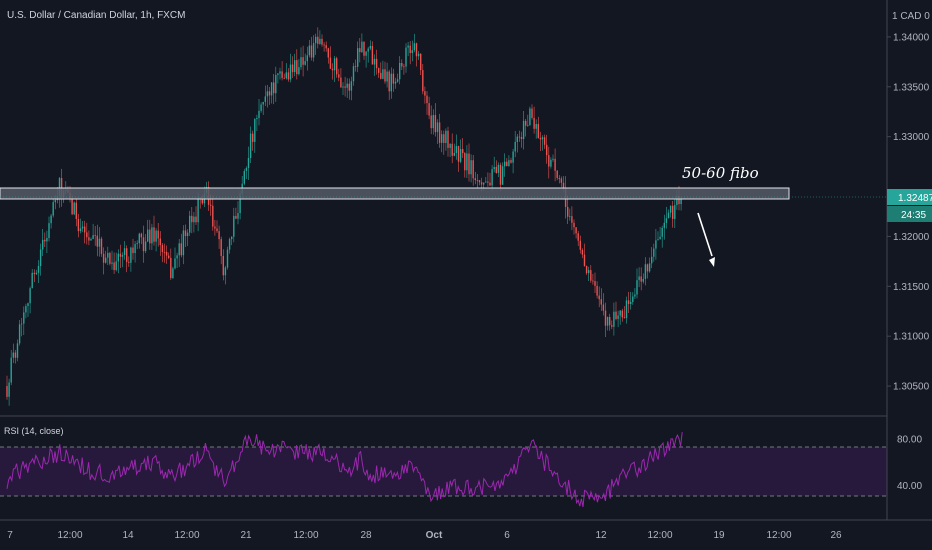 Image resolution: width=932 pixels, height=550 pixels. I want to click on rsi-band-fill, so click(443, 471).